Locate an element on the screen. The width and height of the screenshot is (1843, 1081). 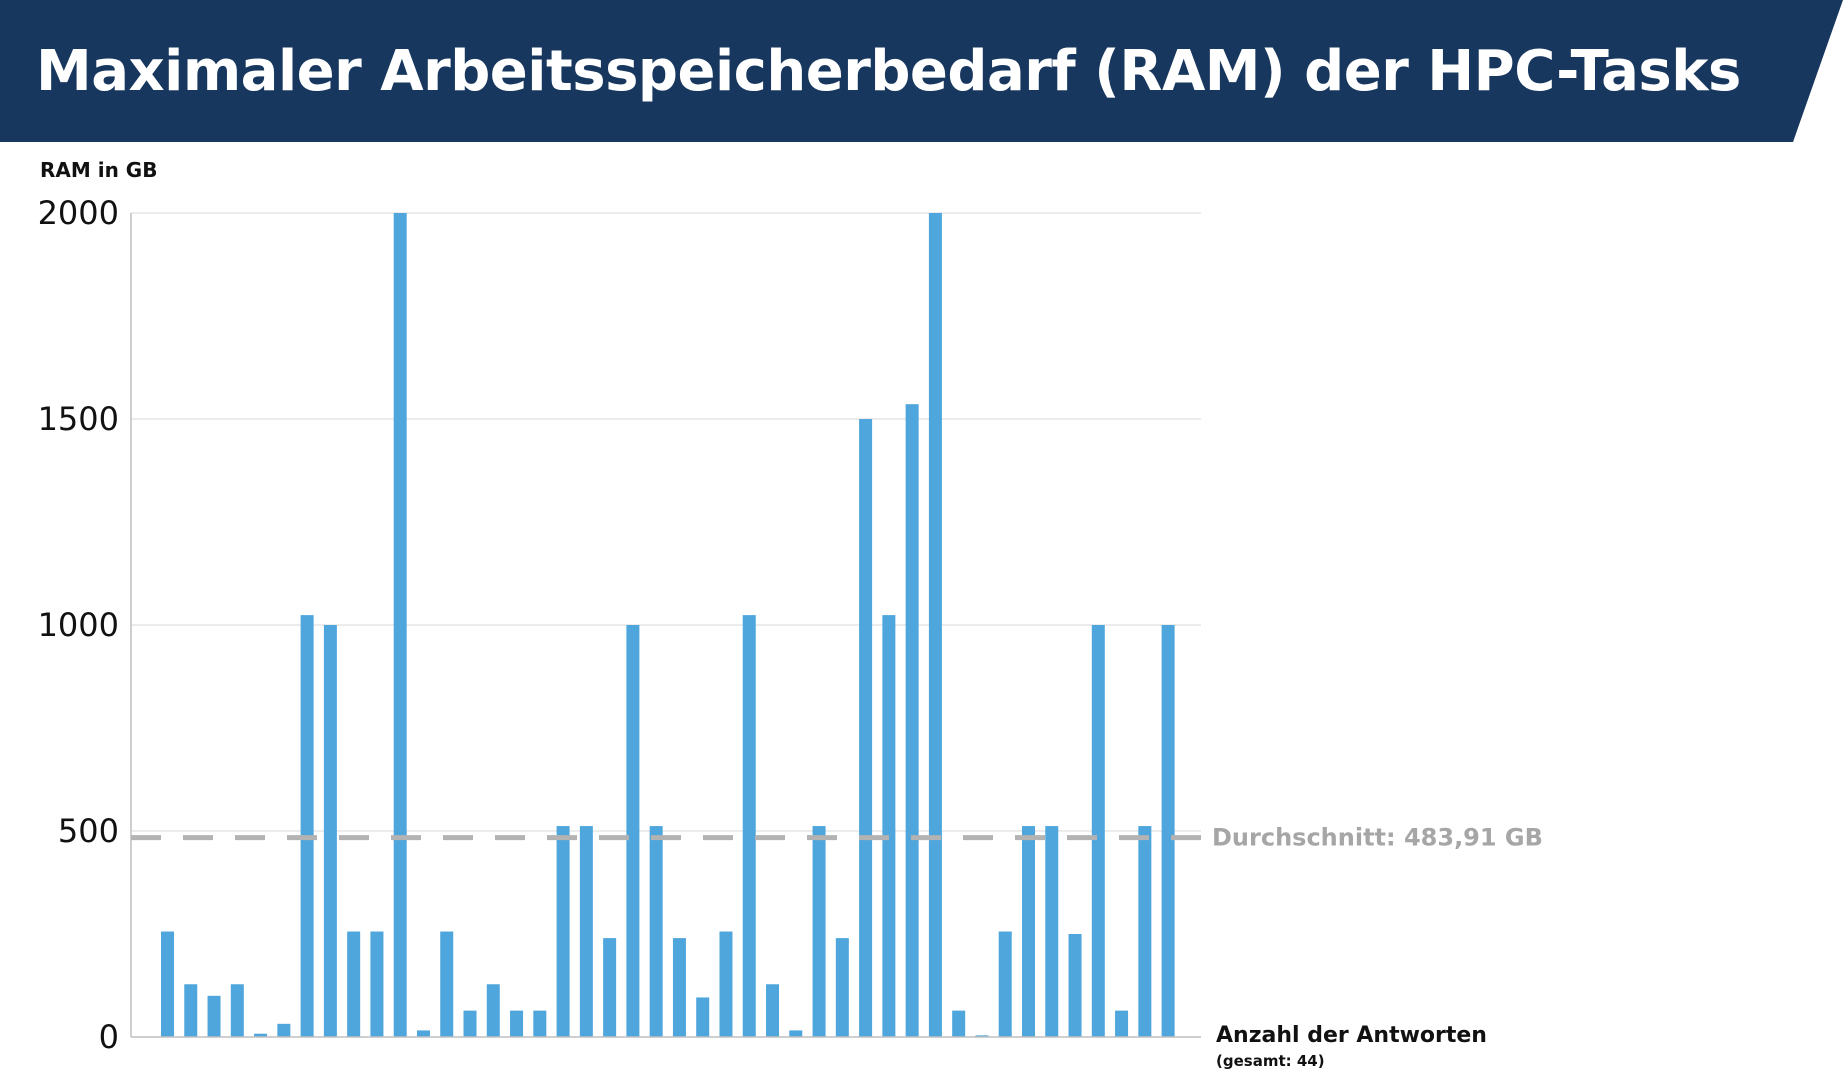
title-banner is located at coordinates (921, 71).